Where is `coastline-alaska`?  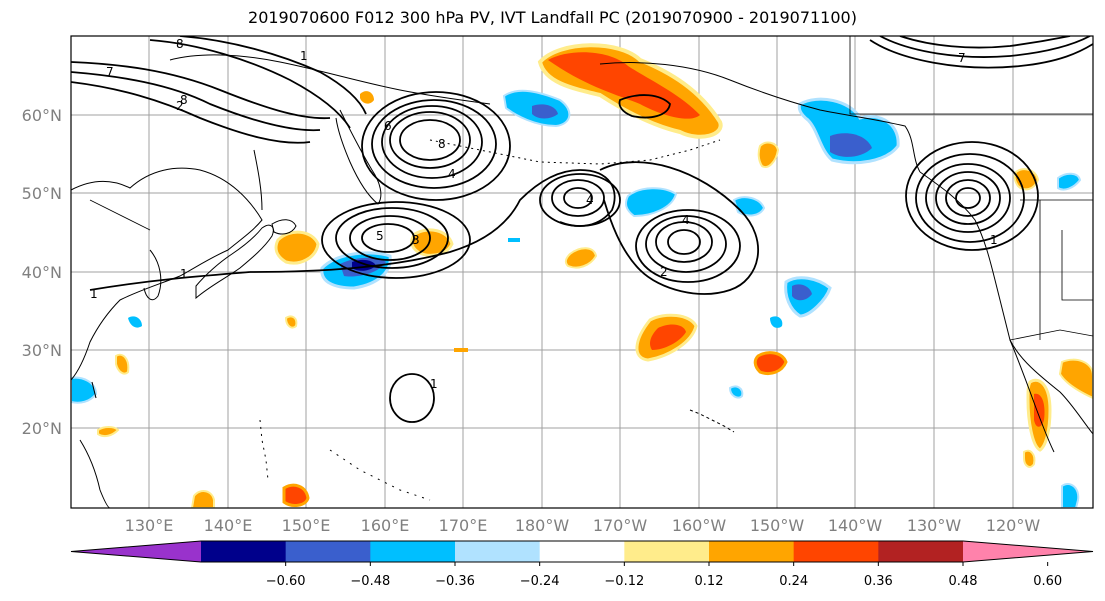 coastline-alaska is located at coordinates (760, 117).